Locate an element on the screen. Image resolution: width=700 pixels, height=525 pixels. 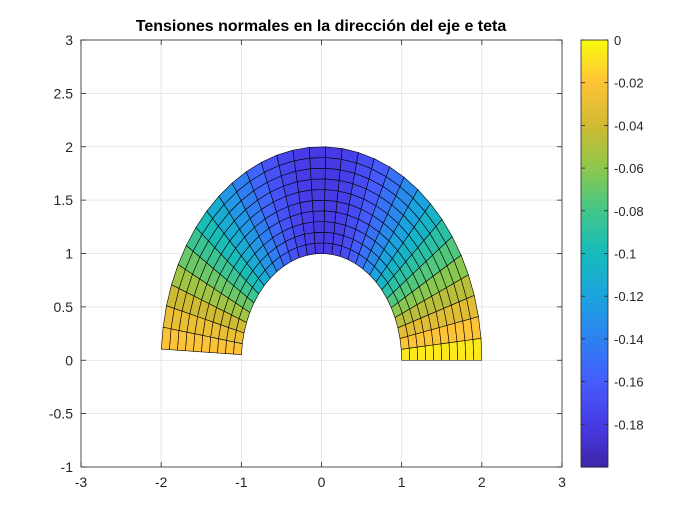
y-tick-label: -1 is located at coordinates (67, 467).